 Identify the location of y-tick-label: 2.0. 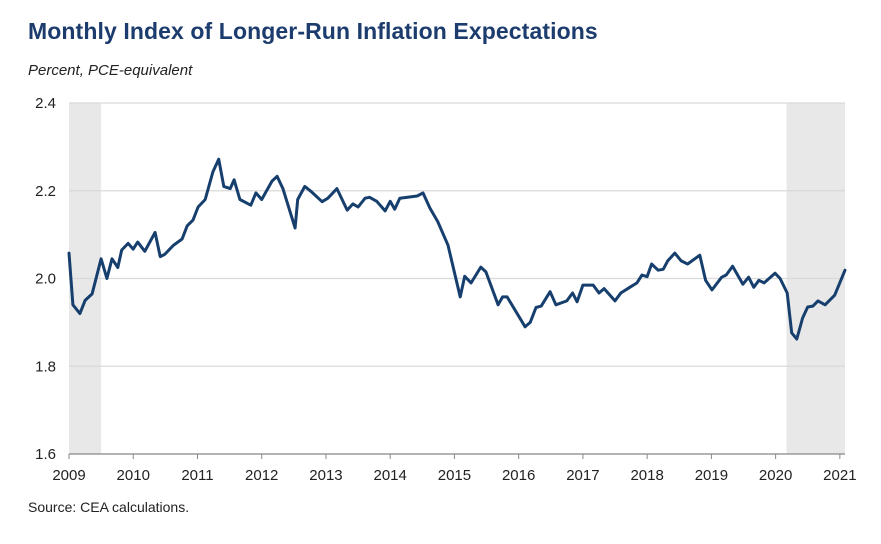
(45, 279).